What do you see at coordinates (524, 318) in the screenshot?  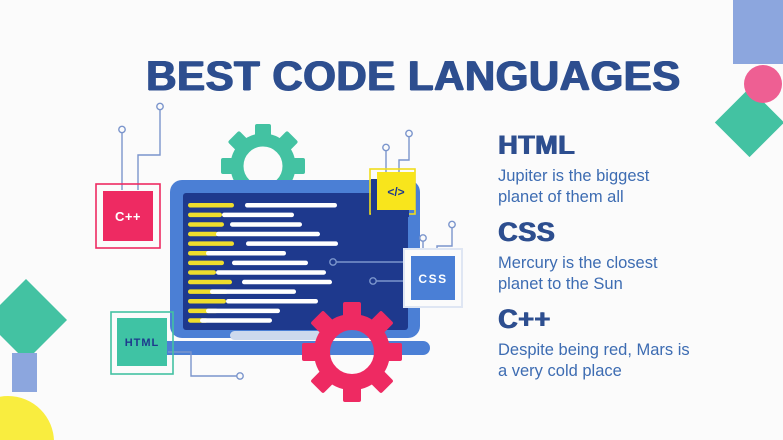 I see `language-heading: C++` at bounding box center [524, 318].